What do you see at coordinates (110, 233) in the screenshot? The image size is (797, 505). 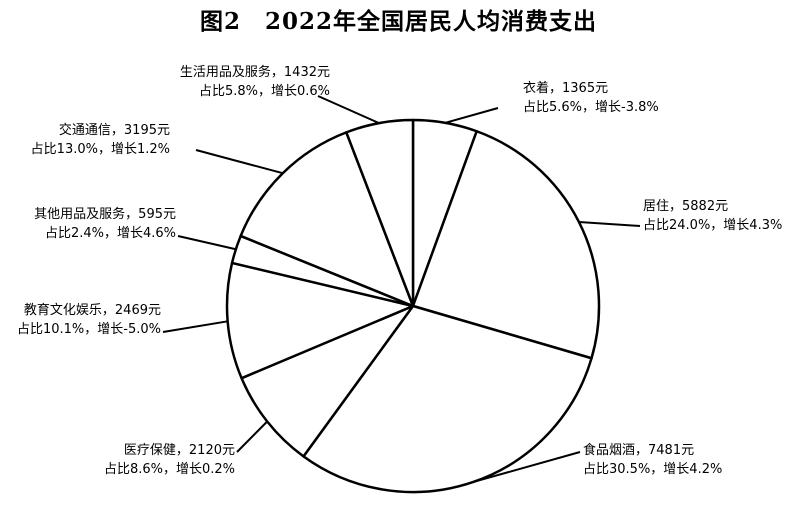 I see `slice-share-label: 占比2.4%，增长4.6%` at bounding box center [110, 233].